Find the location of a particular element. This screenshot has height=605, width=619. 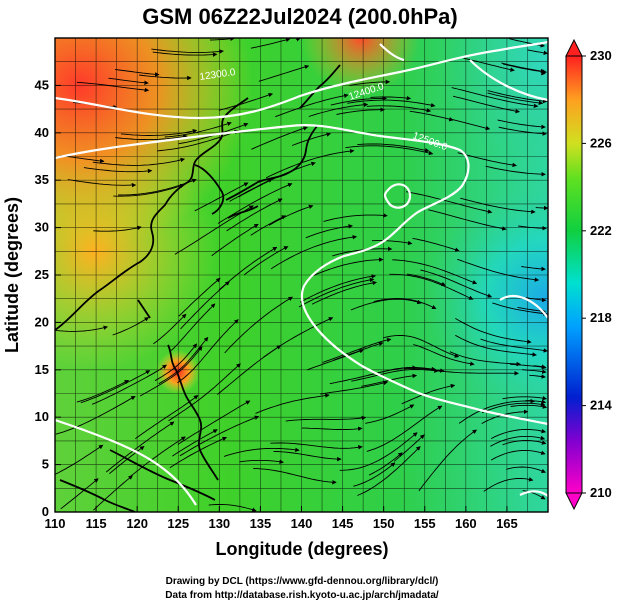

x-tick-label: 110 is located at coordinates (55, 523).